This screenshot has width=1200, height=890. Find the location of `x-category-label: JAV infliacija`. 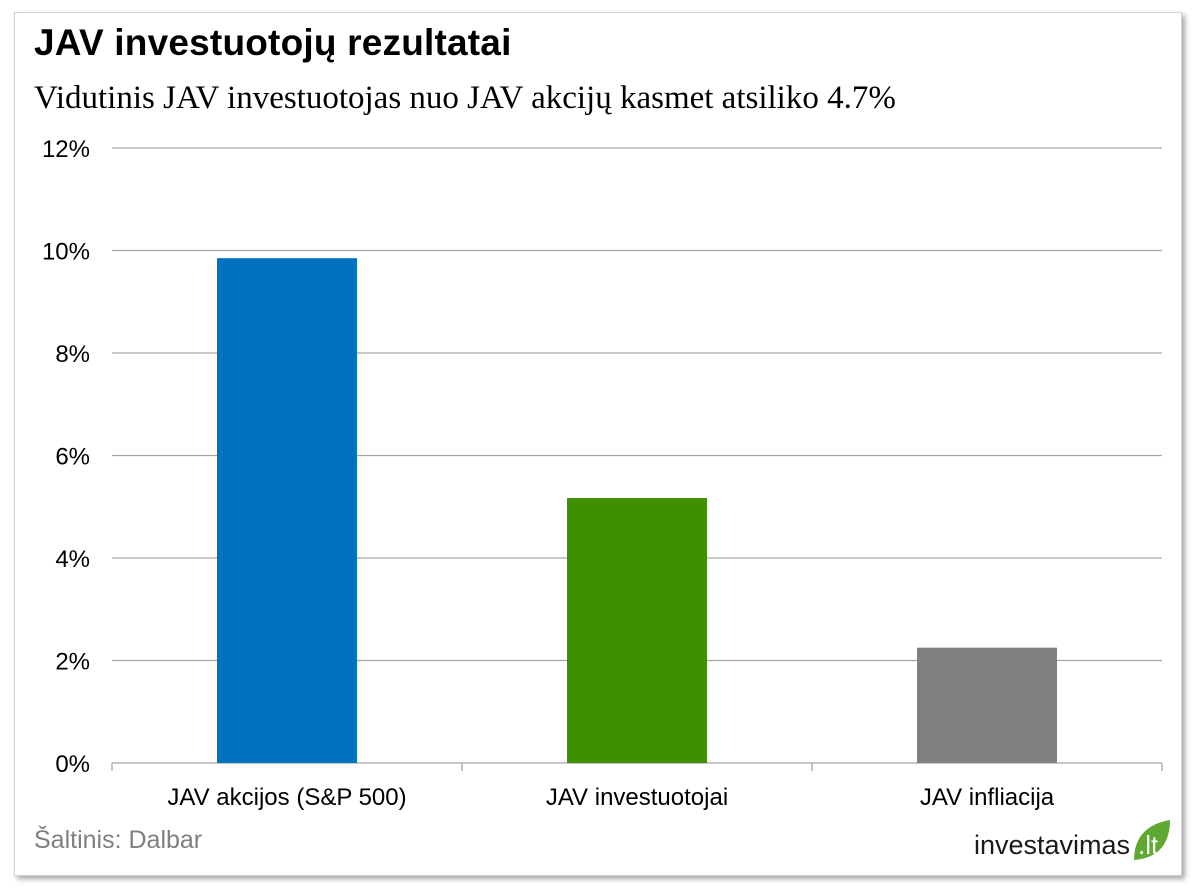

x-category-label: JAV infliacija is located at coordinates (987, 797).